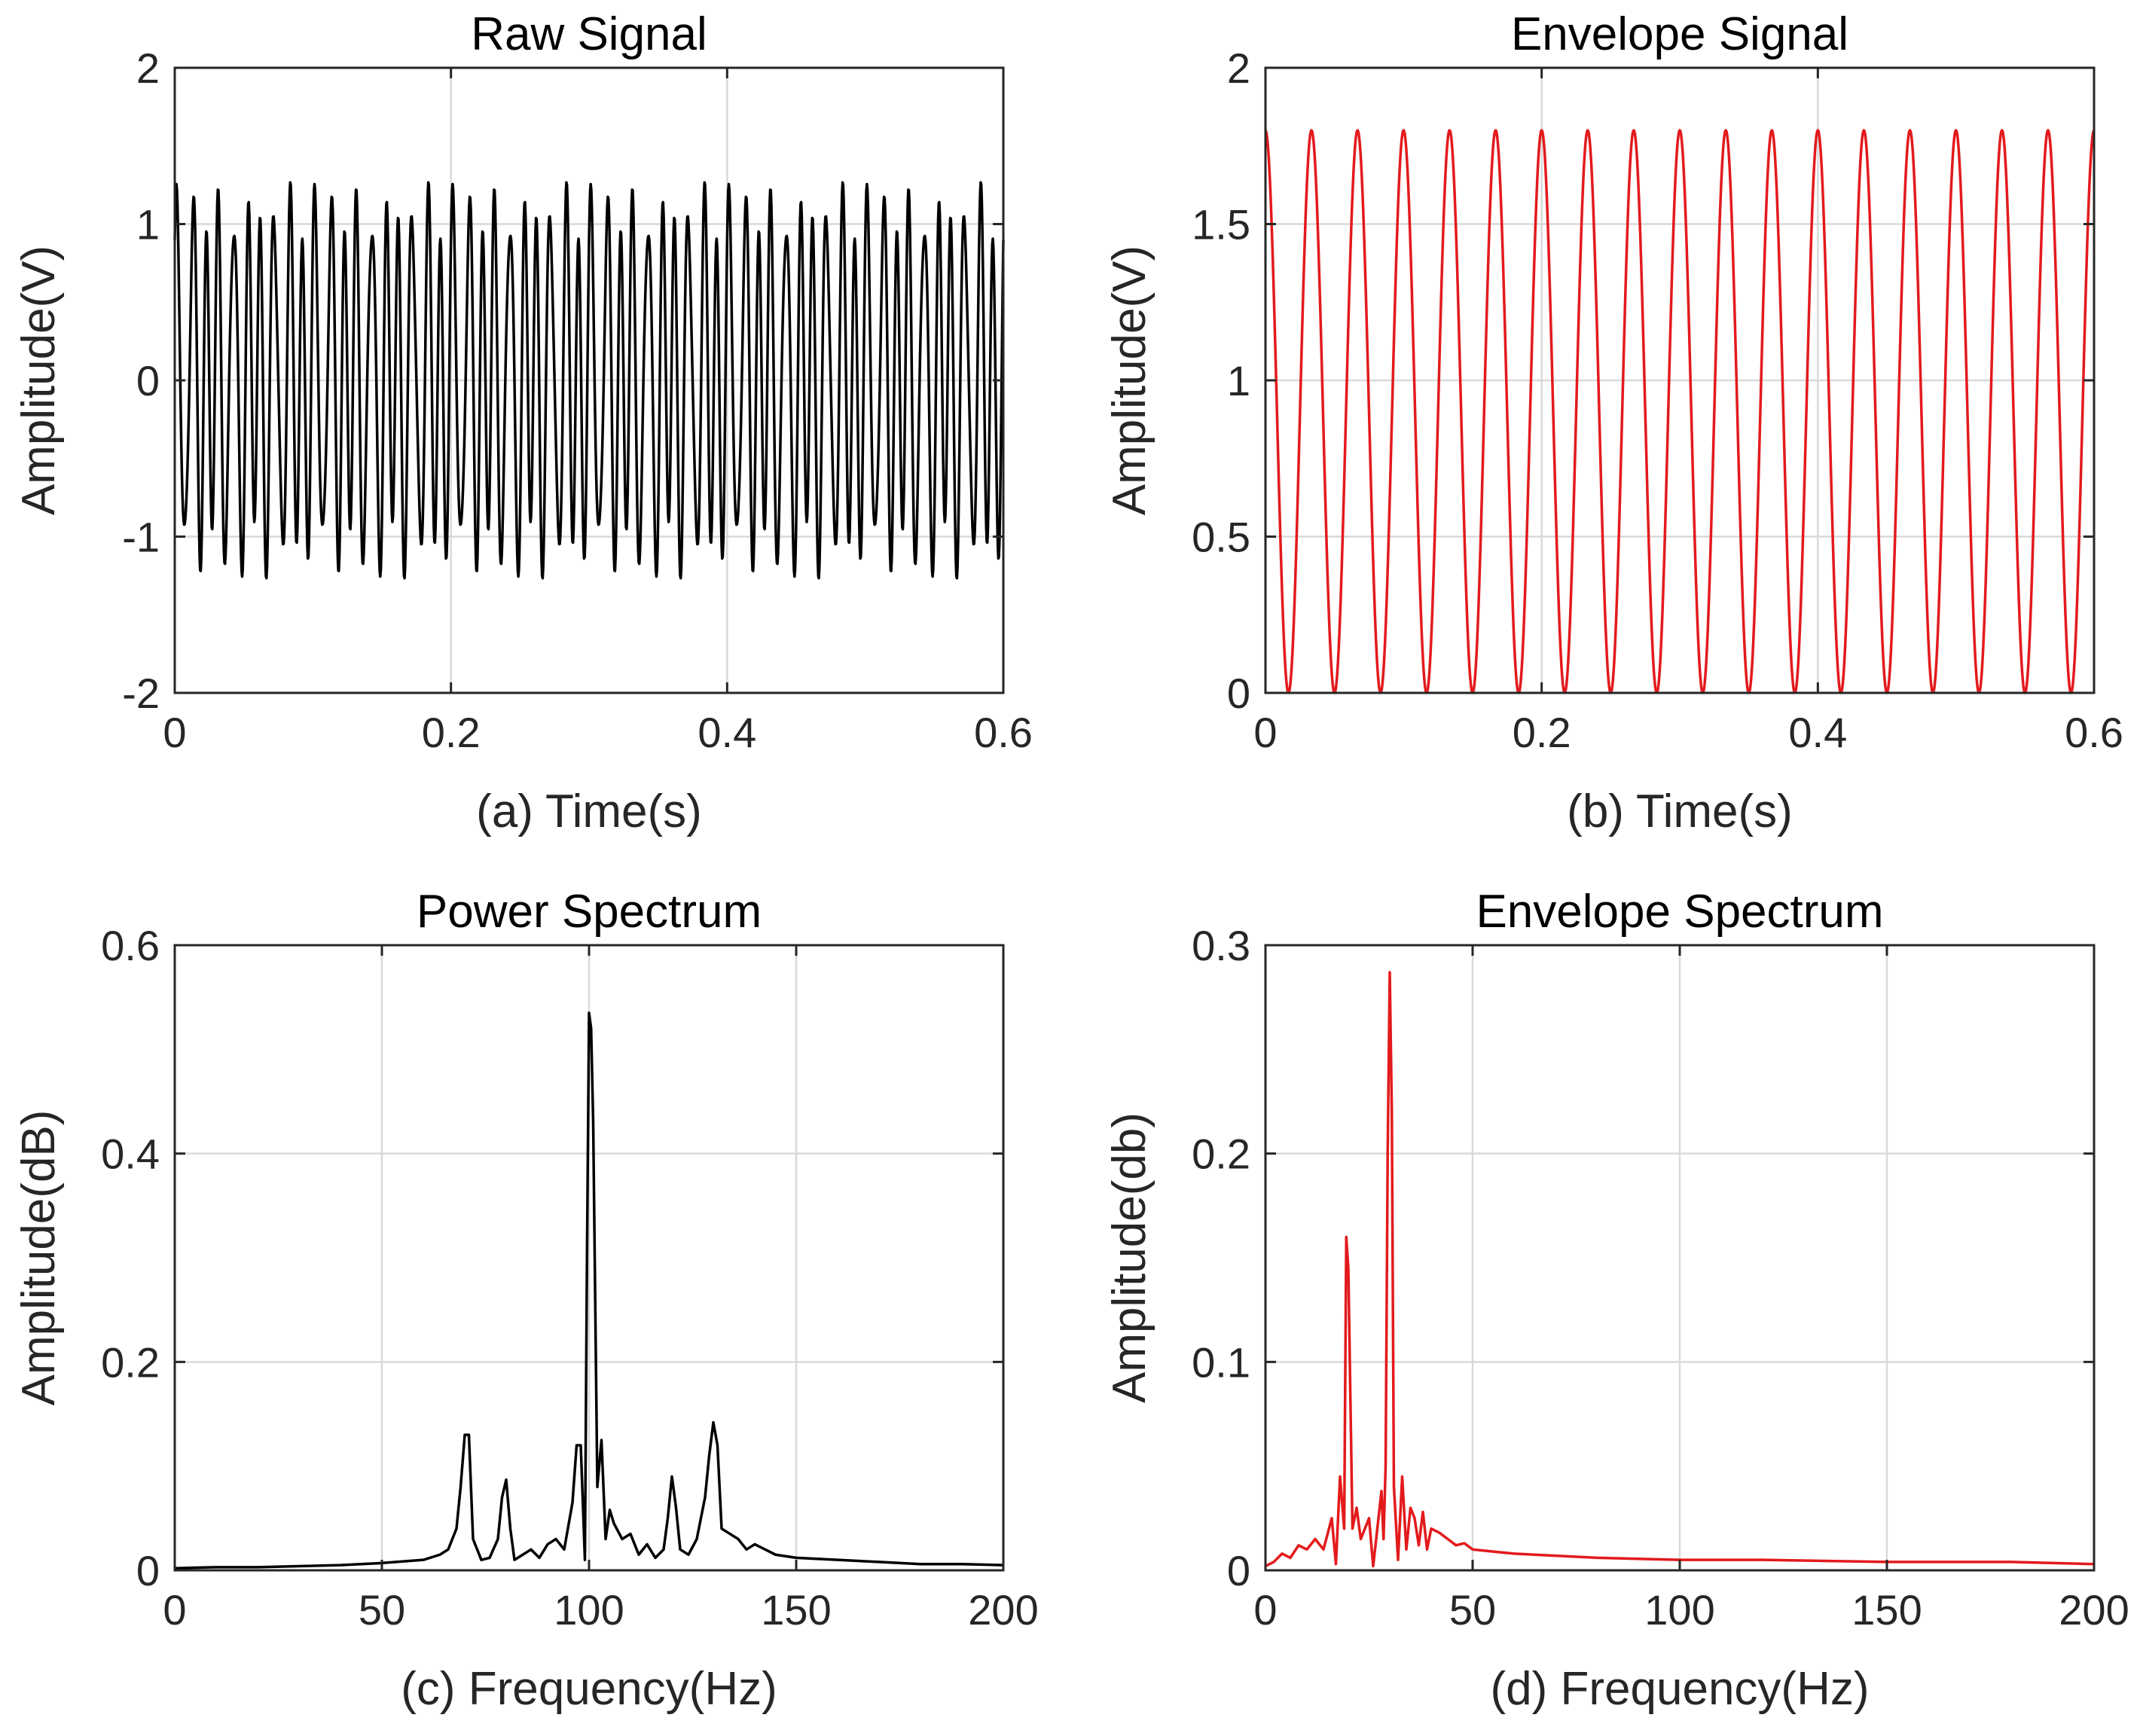  What do you see at coordinates (1265, 1610) in the screenshot?
I see `x-tick-label-d: 0` at bounding box center [1265, 1610].